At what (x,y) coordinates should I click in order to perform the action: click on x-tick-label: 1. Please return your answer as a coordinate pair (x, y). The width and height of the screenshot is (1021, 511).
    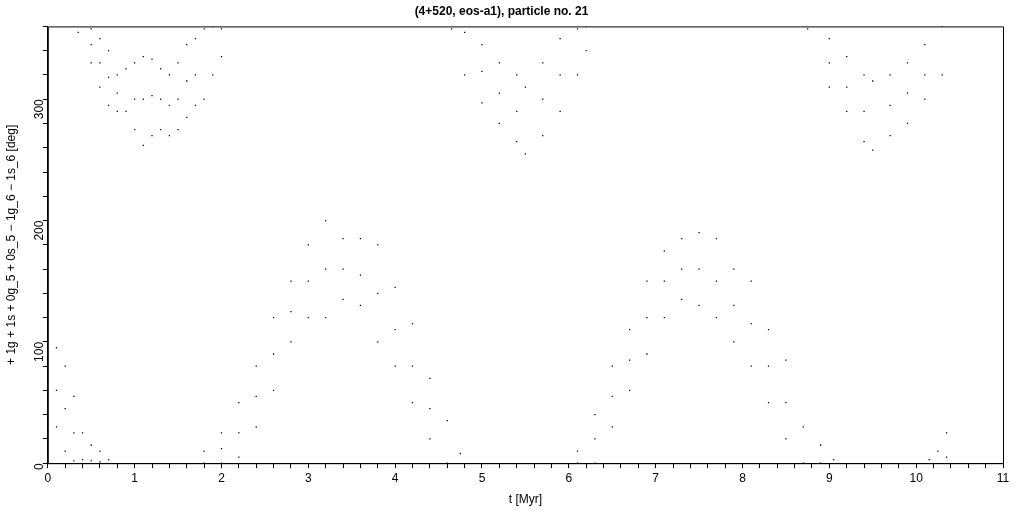
    Looking at the image, I should click on (135, 477).